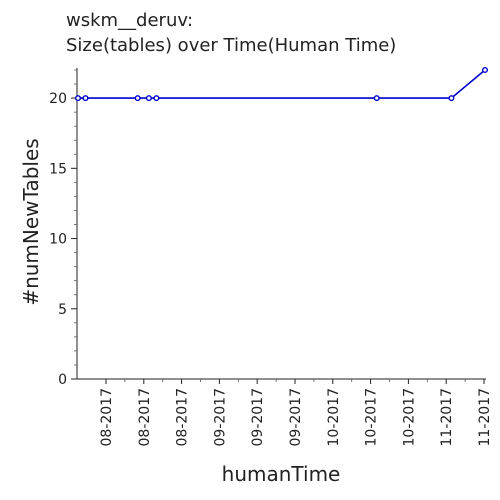  What do you see at coordinates (62, 380) in the screenshot?
I see `y-tick-label: 0` at bounding box center [62, 380].